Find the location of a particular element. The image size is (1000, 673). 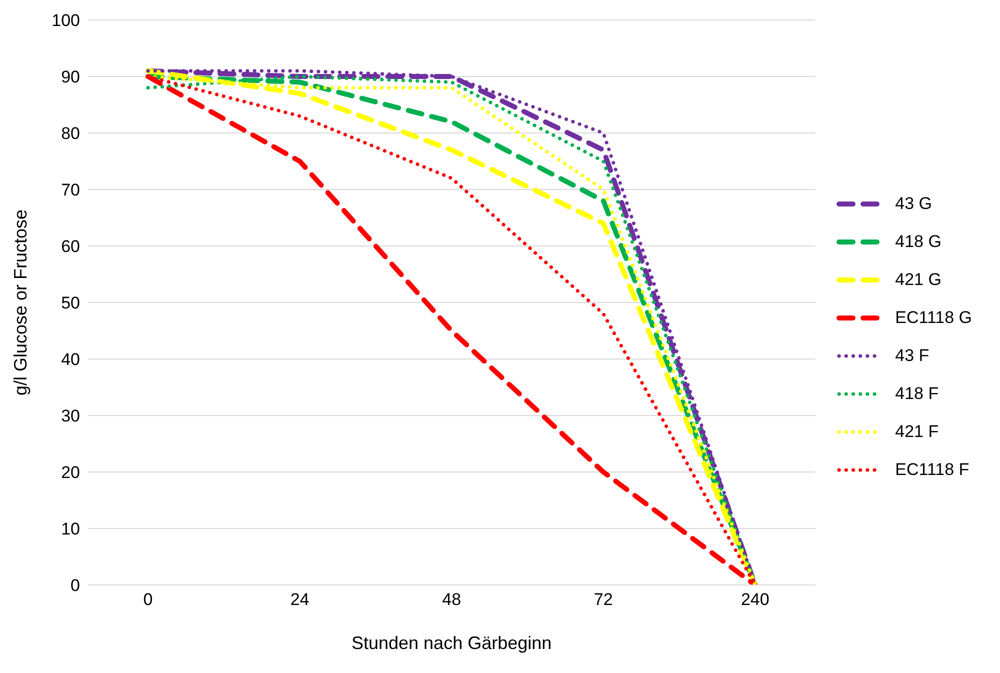

x-axis-title: Stunden nach Gärbeginn is located at coordinates (451, 643).